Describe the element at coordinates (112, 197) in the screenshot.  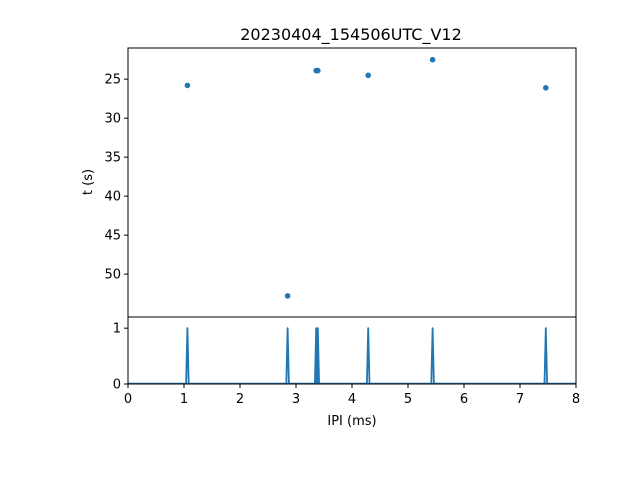
I see `scatter-y-tick-label-40: 40` at that location.